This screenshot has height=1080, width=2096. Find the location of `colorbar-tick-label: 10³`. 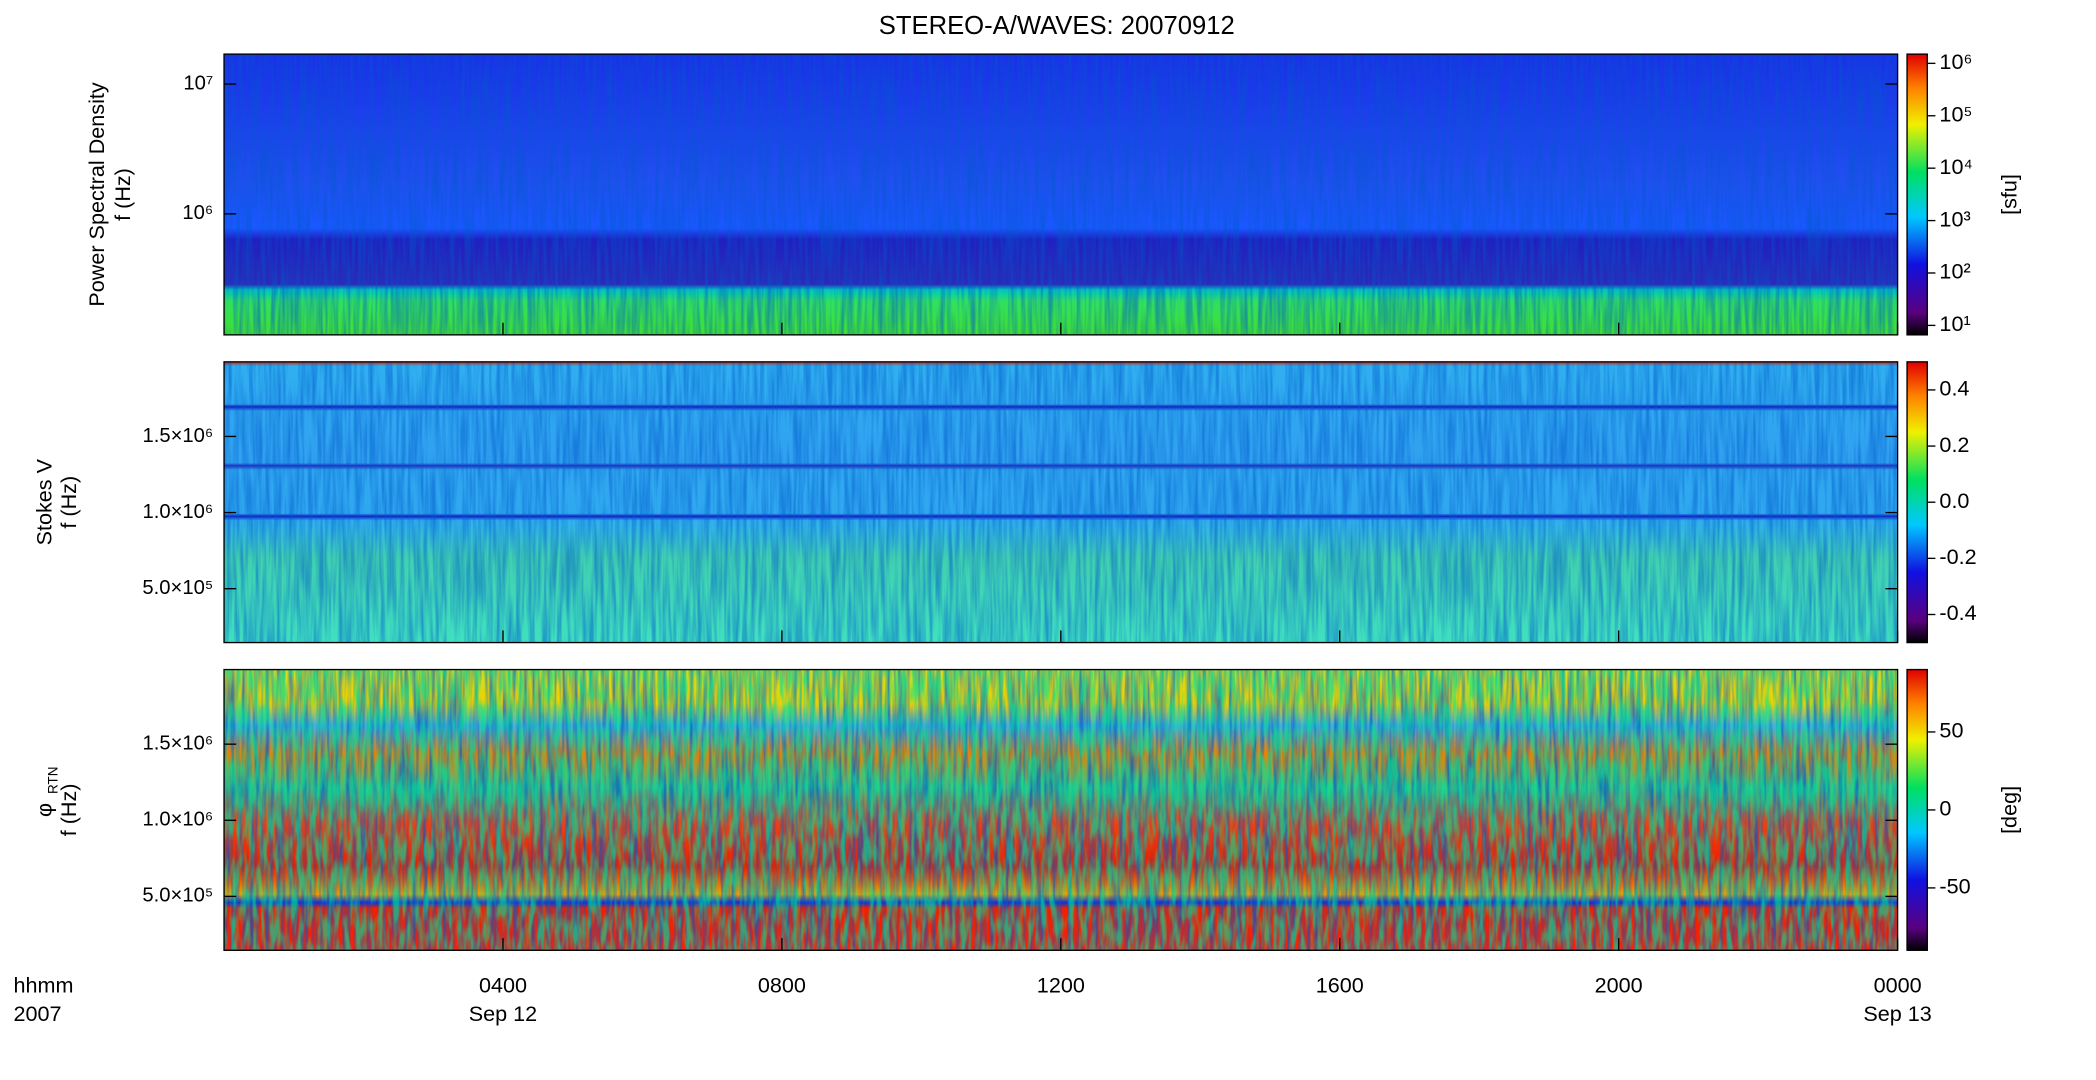

colorbar-tick-label: 10³ is located at coordinates (1954, 218).